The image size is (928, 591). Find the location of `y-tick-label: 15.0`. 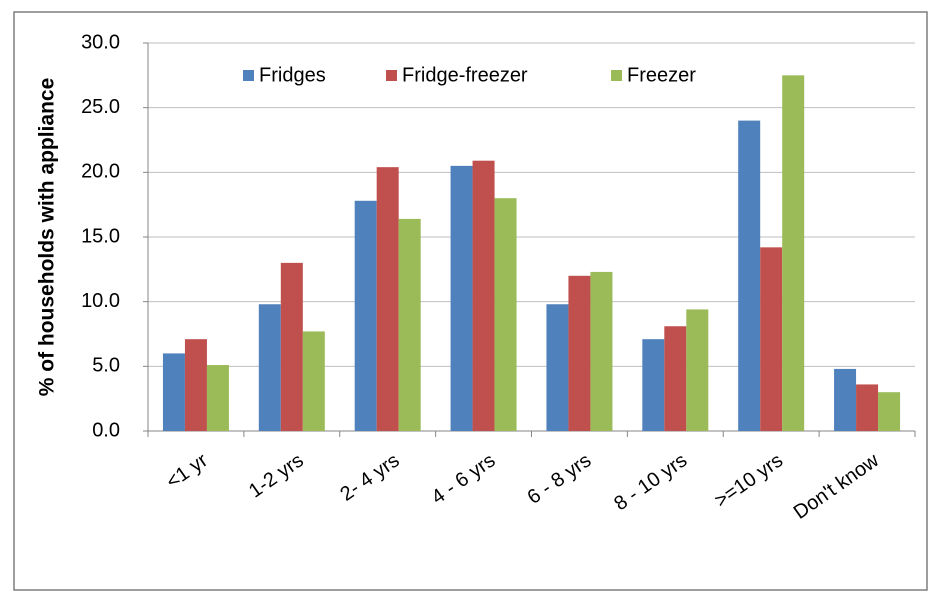

y-tick-label: 15.0 is located at coordinates (100, 236).